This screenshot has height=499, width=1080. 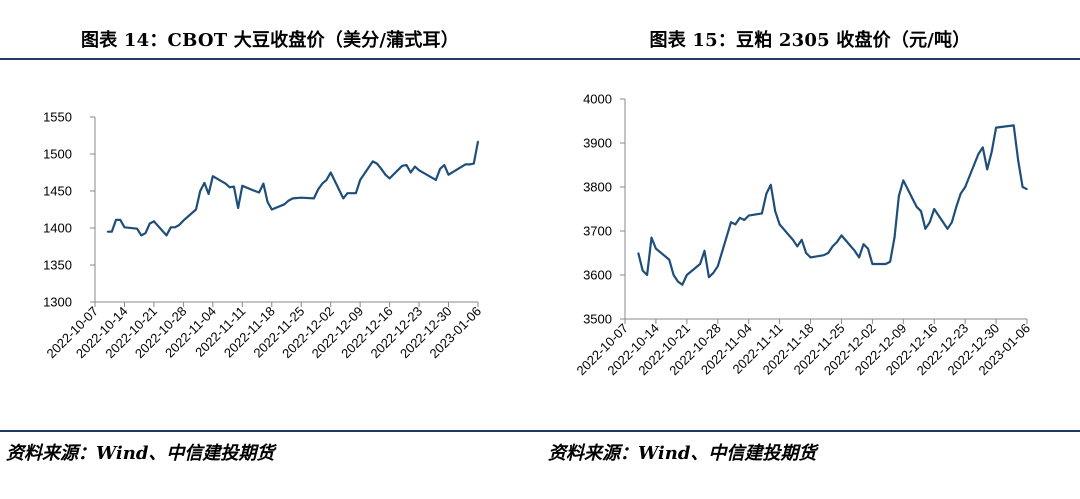 What do you see at coordinates (57, 228) in the screenshot?
I see `y-tick-label: 1400` at bounding box center [57, 228].